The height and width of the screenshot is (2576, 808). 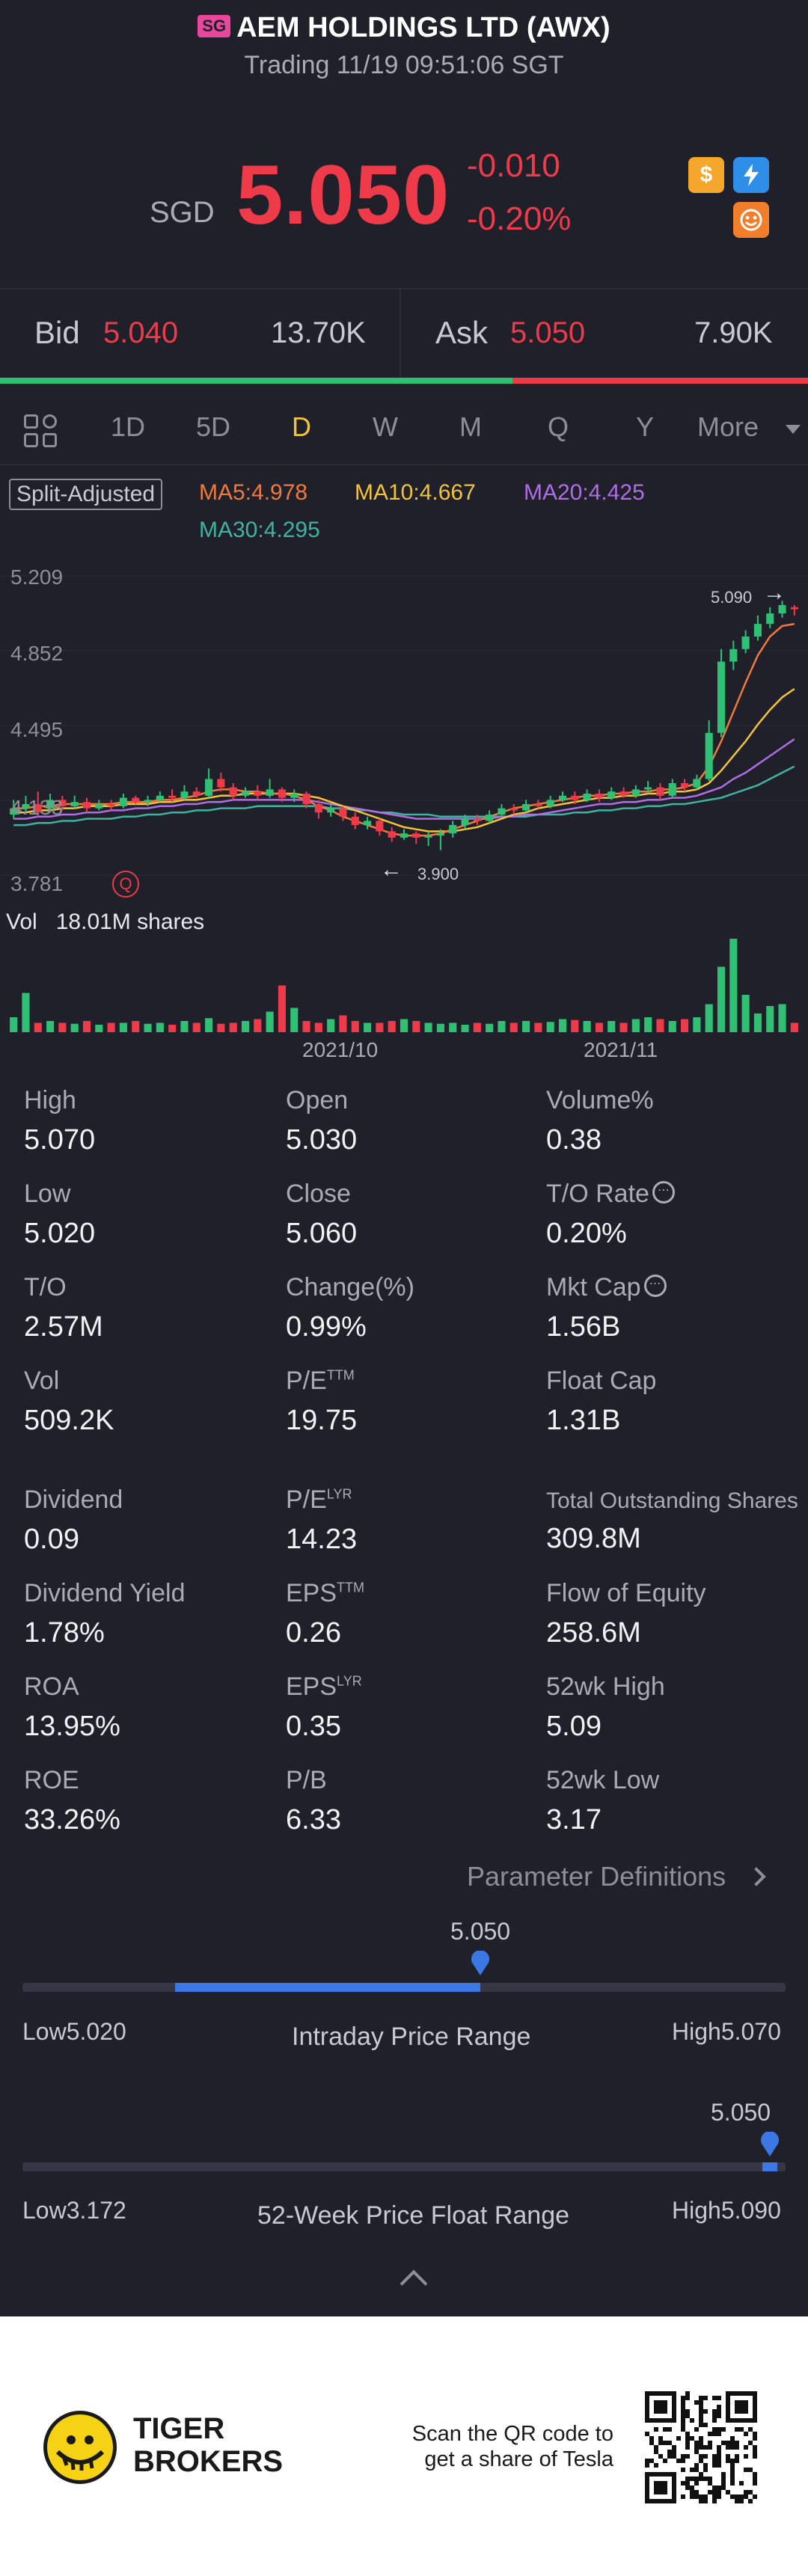 What do you see at coordinates (593, 1287) in the screenshot?
I see `stat-label-text: Mkt Cap` at bounding box center [593, 1287].